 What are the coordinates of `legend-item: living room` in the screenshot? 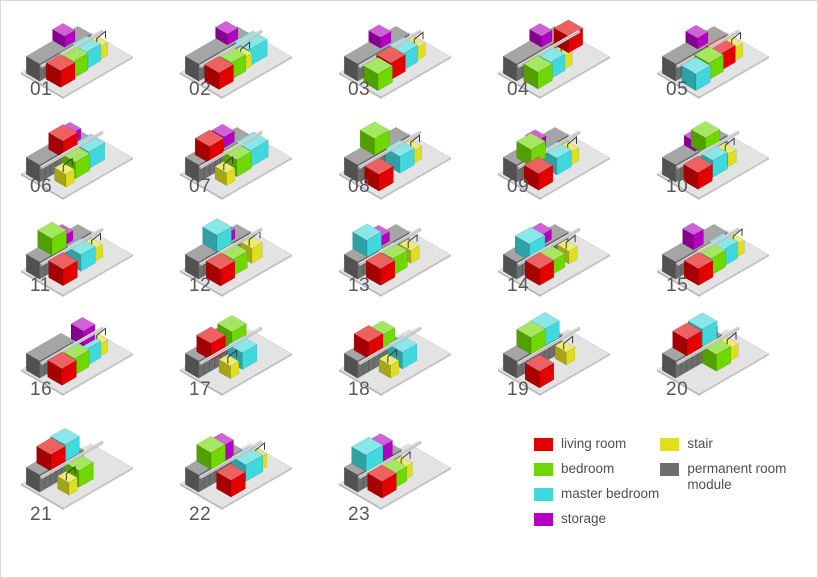 It's located at (597, 444).